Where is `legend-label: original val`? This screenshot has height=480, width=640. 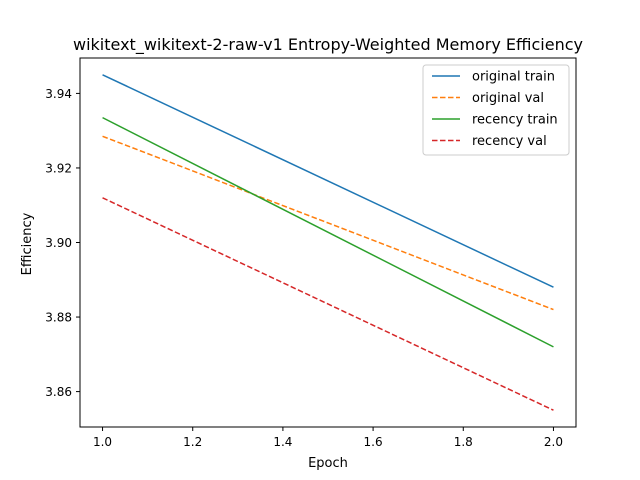 legend-label: original val is located at coordinates (508, 98).